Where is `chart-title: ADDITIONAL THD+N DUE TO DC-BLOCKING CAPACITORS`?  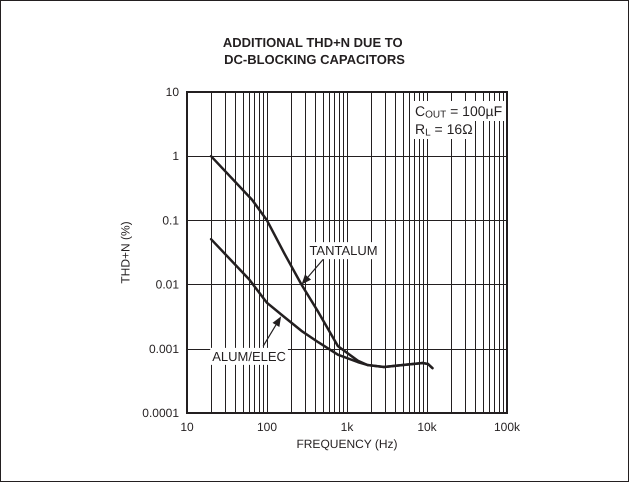 chart-title: ADDITIONAL THD+N DUE TO DC-BLOCKING CAPACITORS is located at coordinates (314, 51).